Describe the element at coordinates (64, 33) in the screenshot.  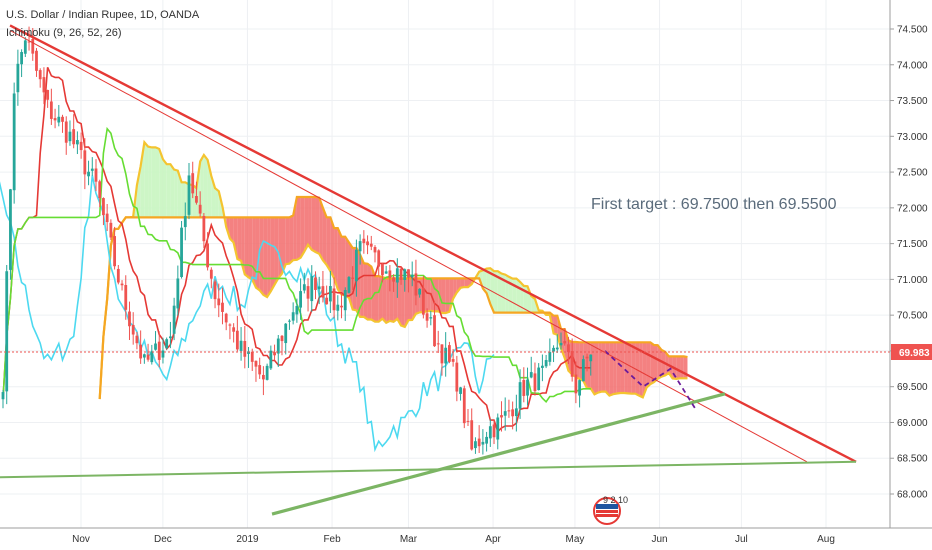
I see `indicator-label: Ichimoku (9, 26, 52, 26)` at that location.